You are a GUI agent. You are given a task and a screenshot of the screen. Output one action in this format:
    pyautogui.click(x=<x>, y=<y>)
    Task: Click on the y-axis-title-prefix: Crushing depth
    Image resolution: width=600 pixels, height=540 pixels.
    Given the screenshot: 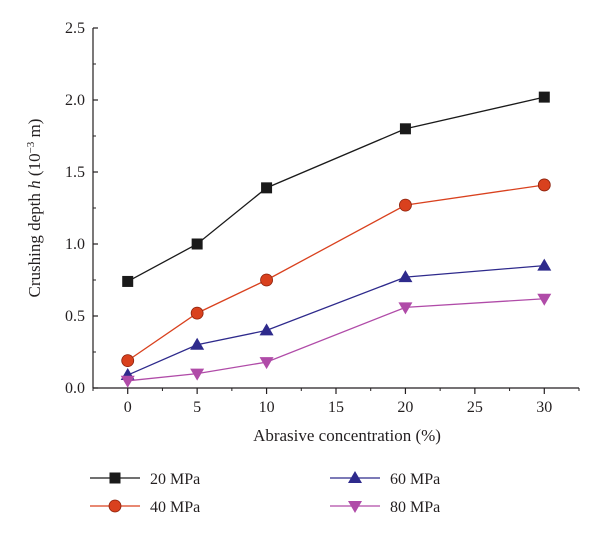 What is the action you would take?
    pyautogui.click(x=34, y=243)
    